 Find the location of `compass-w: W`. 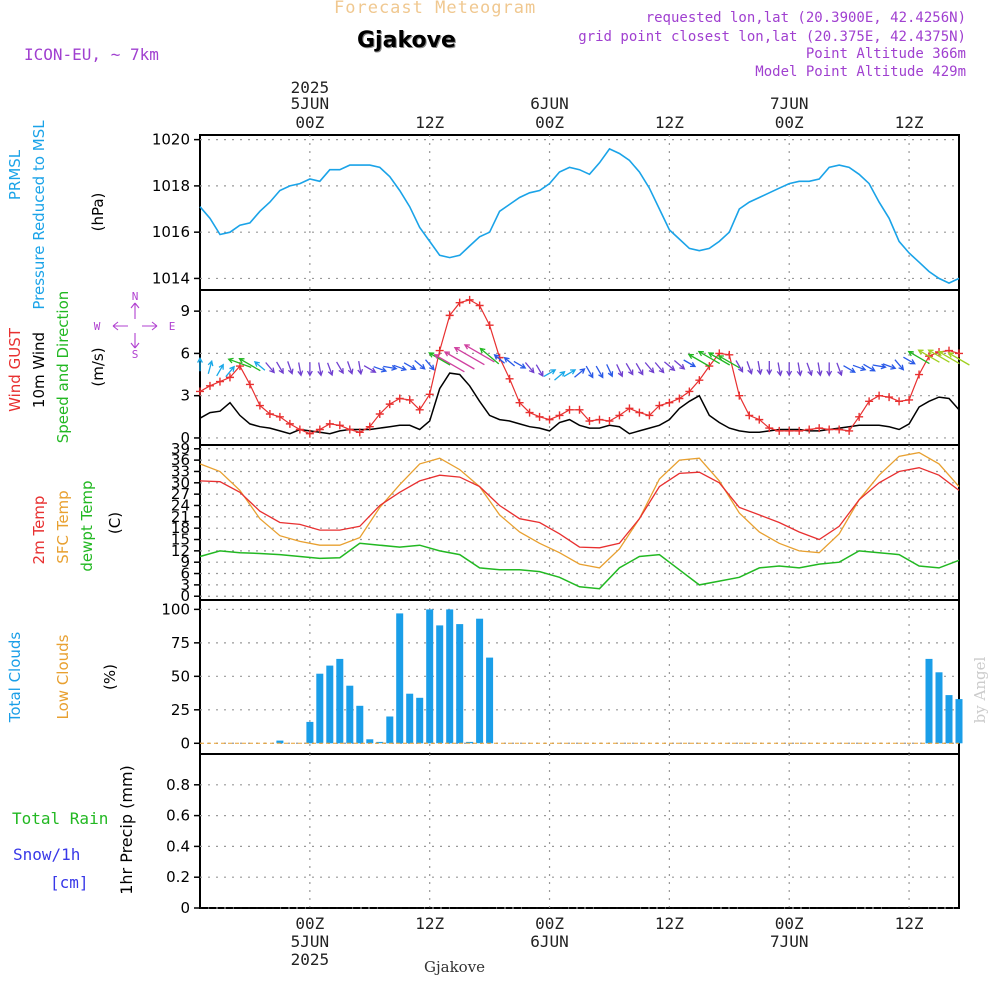

compass-w: W is located at coordinates (97, 326).